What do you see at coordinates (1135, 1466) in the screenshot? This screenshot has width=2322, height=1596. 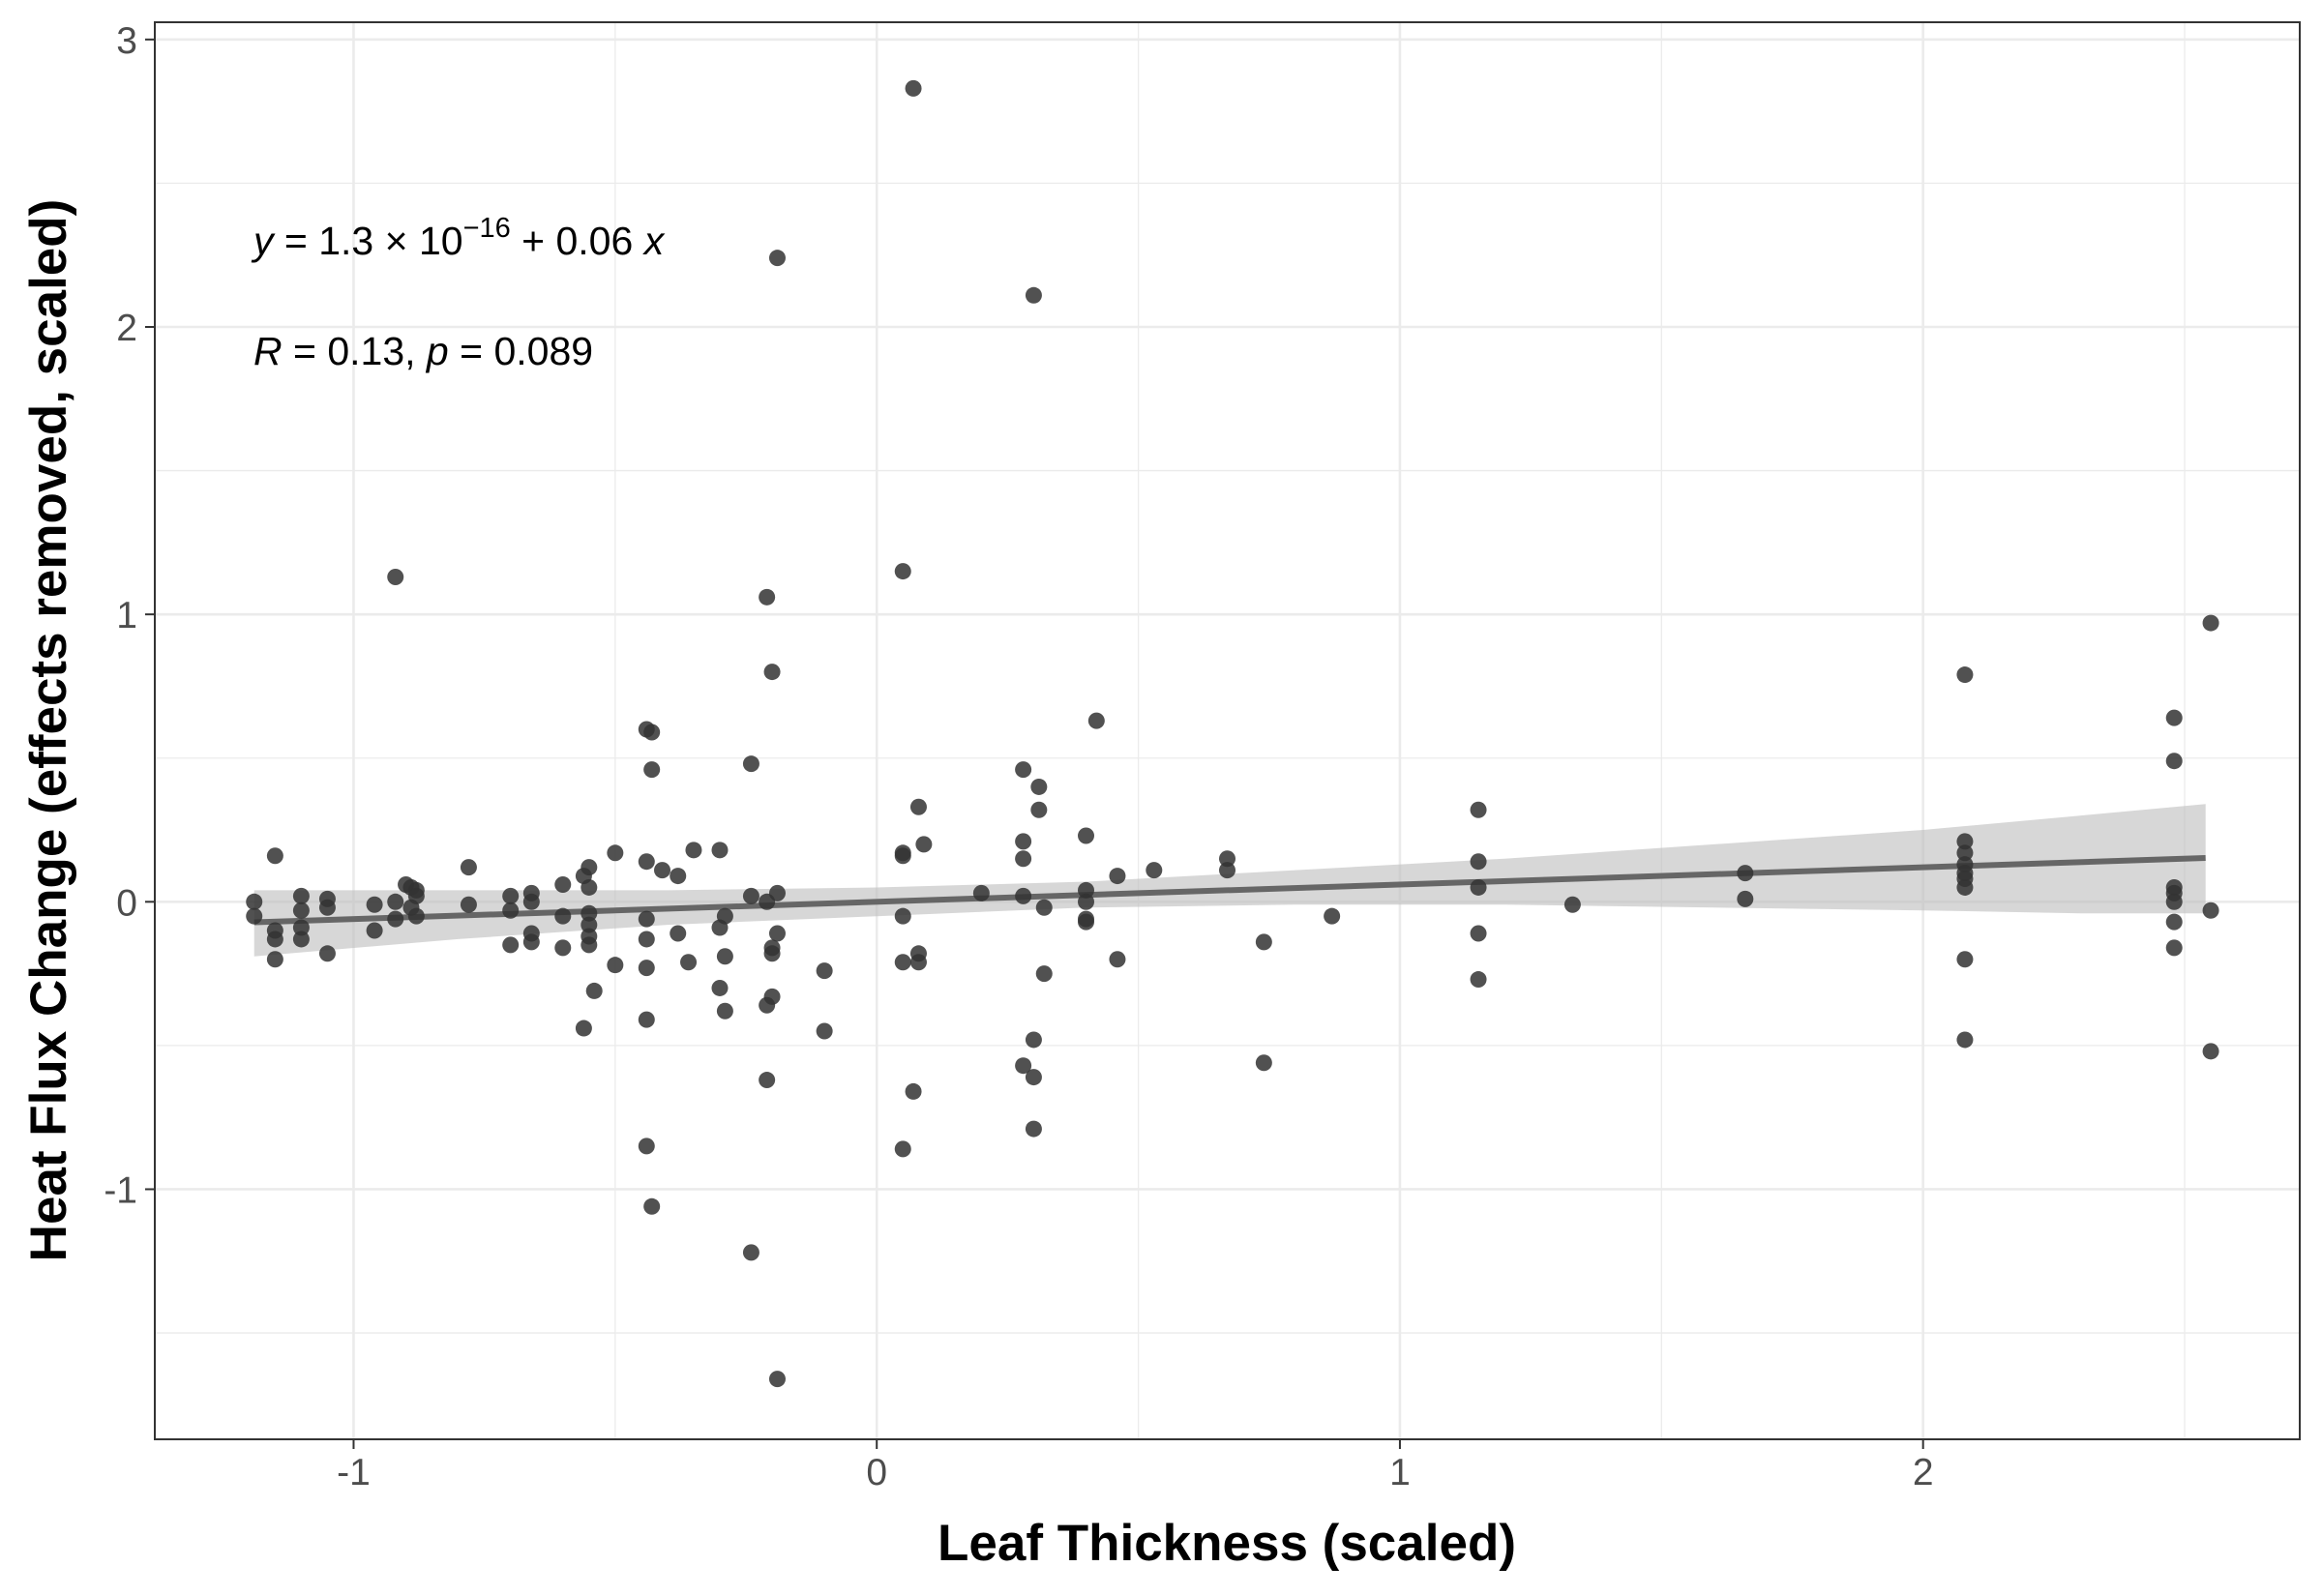 I see `x-axis-ticks: -1 0 1 2` at bounding box center [1135, 1466].